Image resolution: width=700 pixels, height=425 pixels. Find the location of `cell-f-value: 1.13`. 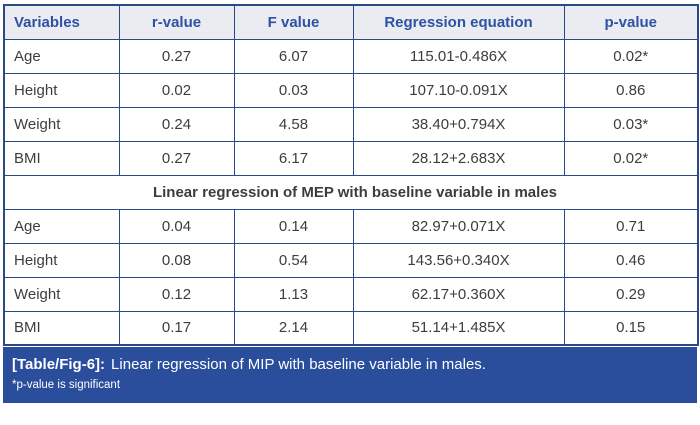

cell-f-value: 1.13 is located at coordinates (293, 294).